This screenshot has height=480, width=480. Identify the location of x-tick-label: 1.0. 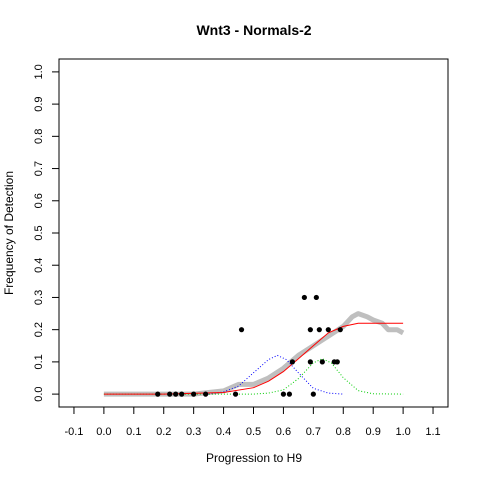
(402, 432).